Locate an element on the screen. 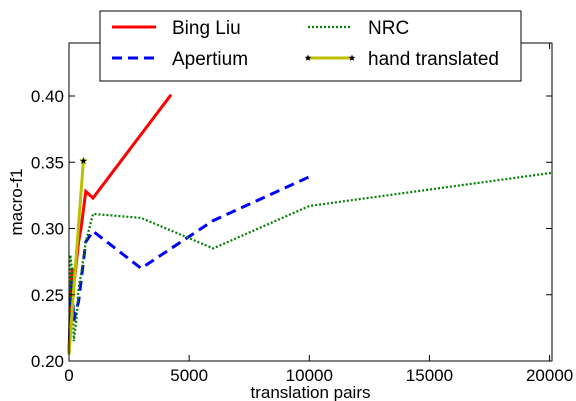  x-axis-label: translation pairs is located at coordinates (310, 392).